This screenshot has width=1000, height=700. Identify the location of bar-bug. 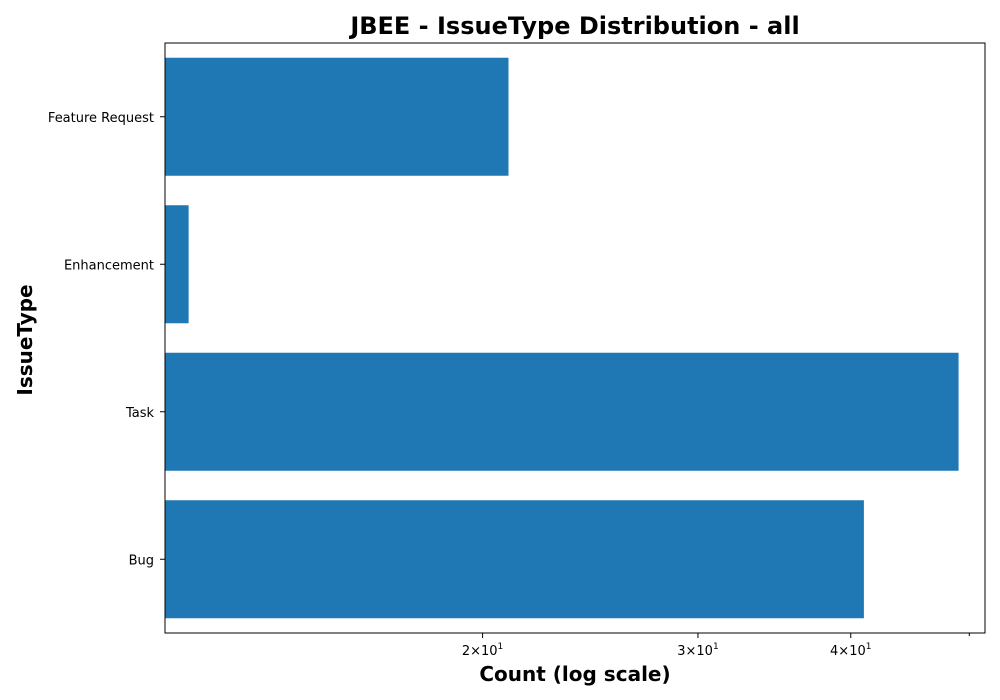
(514, 559).